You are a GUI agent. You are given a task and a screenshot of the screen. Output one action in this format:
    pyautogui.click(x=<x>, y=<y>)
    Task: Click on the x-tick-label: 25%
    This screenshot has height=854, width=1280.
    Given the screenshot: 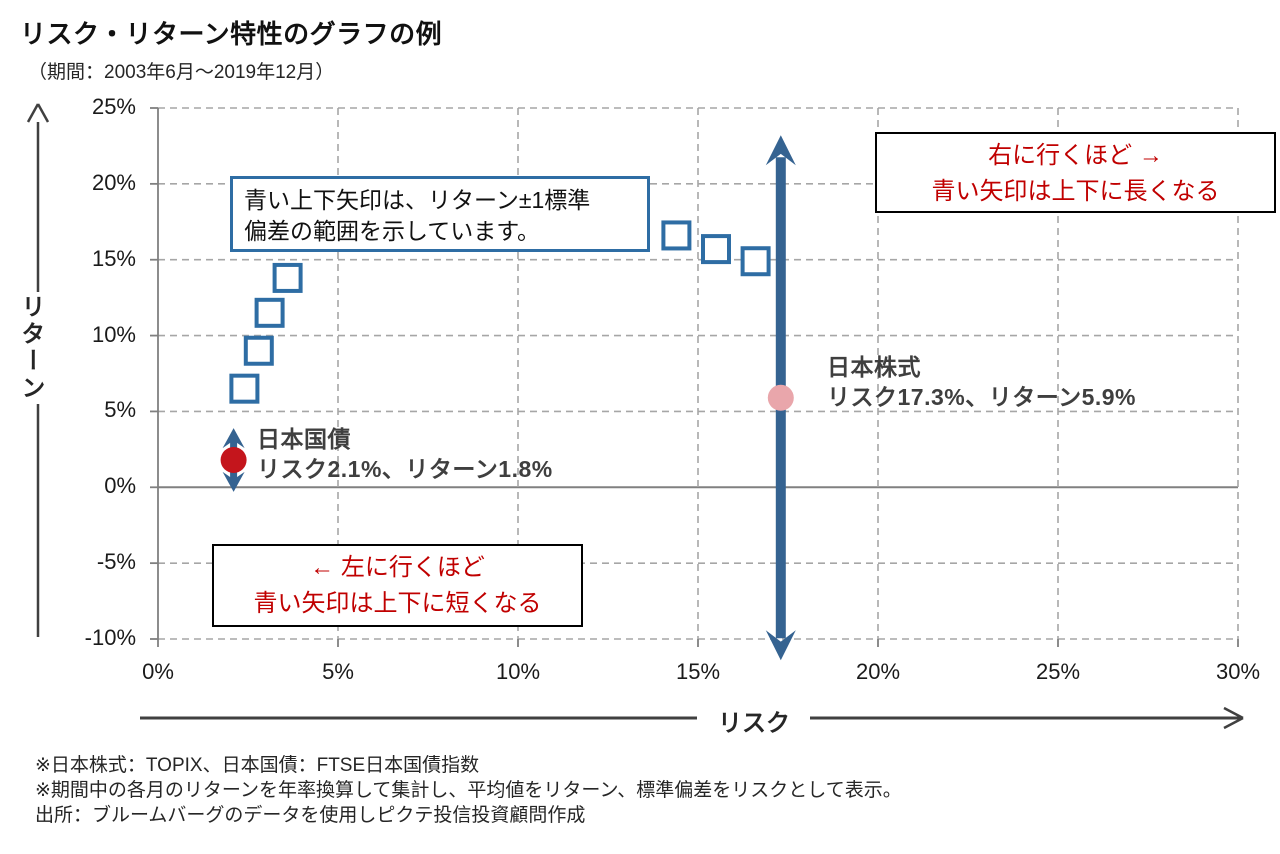 What is the action you would take?
    pyautogui.click(x=1058, y=671)
    